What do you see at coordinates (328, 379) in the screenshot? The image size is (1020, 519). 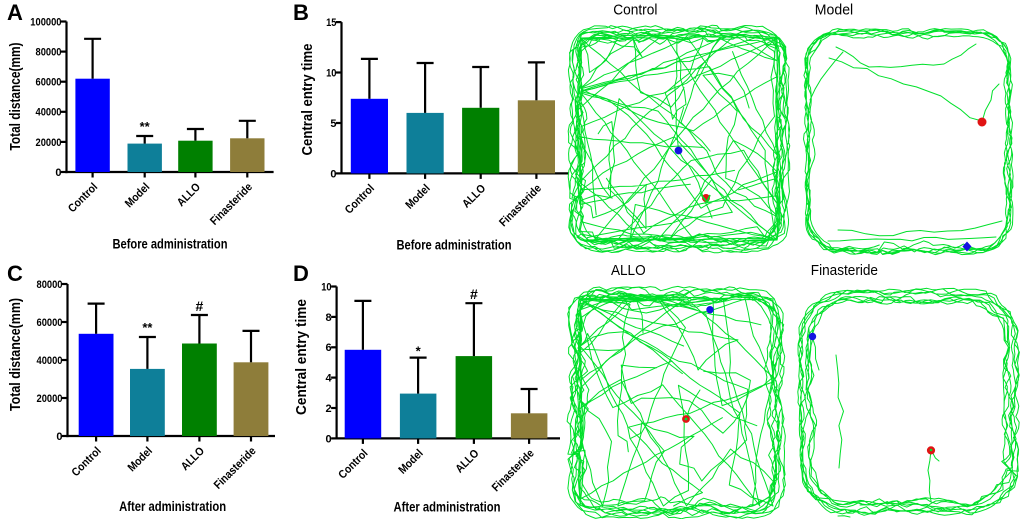 I see `svg-text: 4` at bounding box center [328, 379].